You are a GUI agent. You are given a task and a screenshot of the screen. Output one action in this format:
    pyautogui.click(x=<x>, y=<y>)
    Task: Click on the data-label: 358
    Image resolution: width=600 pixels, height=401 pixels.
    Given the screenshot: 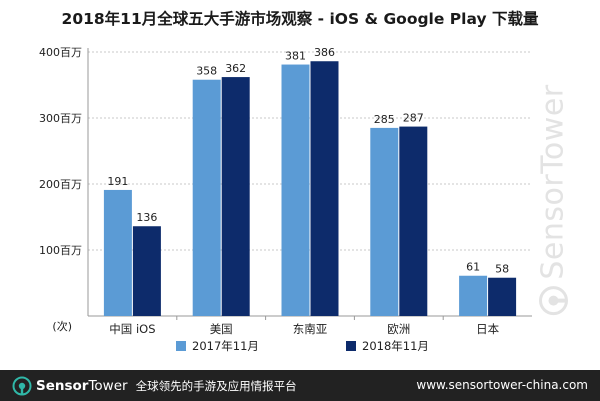 What is the action you would take?
    pyautogui.click(x=206, y=71)
    